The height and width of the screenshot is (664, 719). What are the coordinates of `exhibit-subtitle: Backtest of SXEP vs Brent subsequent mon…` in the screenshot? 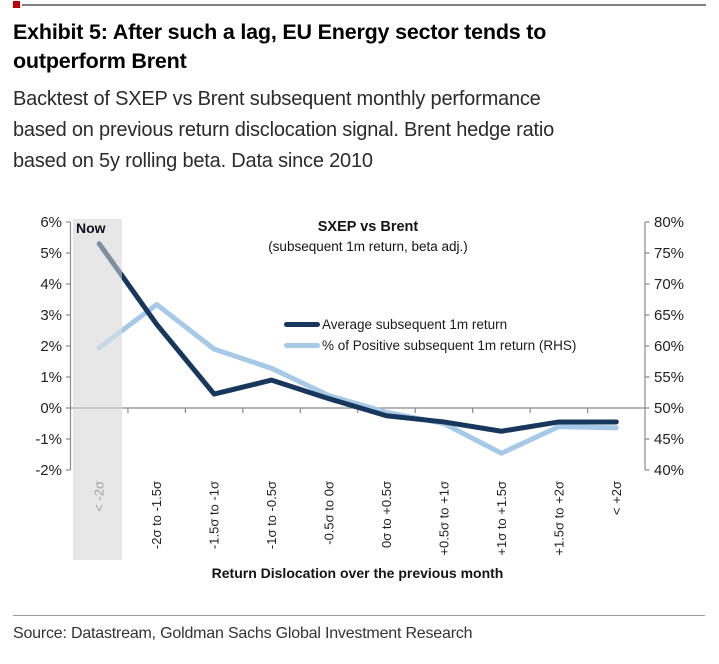 It's located at (363, 130).